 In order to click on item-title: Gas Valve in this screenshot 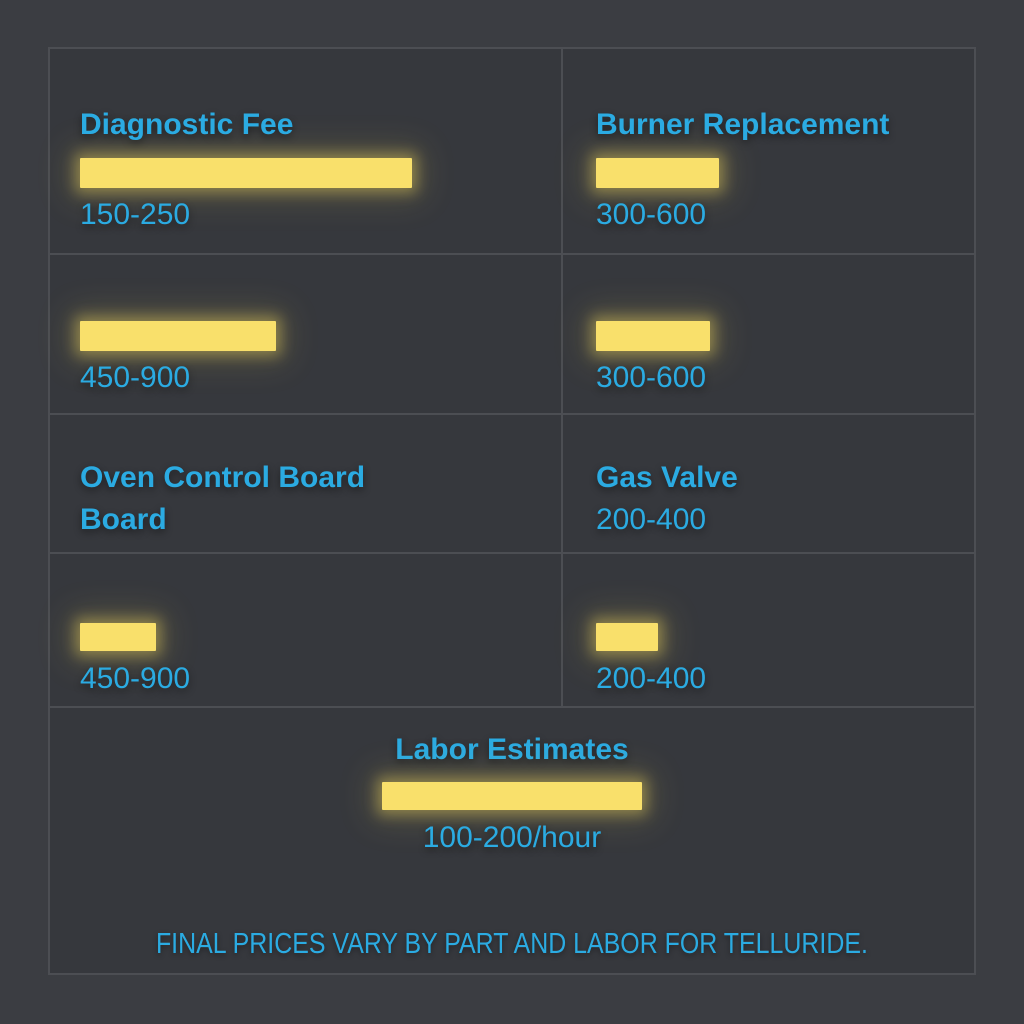, I will do `click(667, 477)`.